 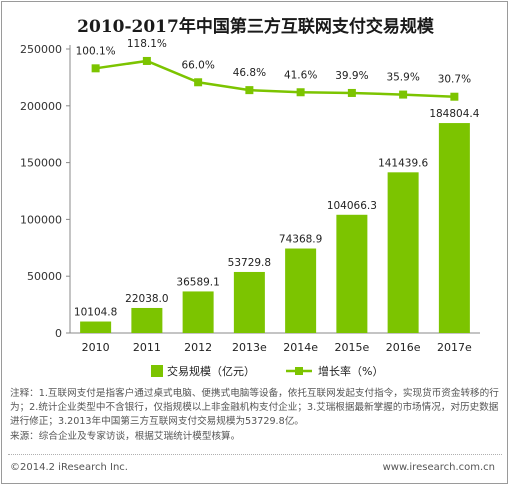 I want to click on y-tick-label: 250000, so click(x=41, y=49).